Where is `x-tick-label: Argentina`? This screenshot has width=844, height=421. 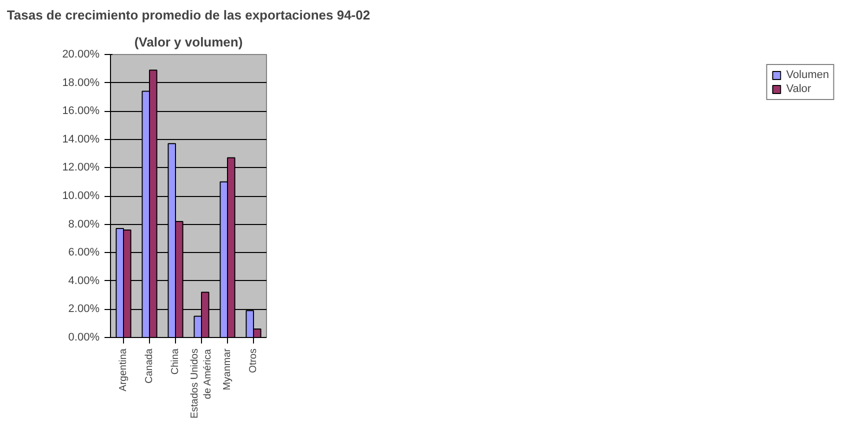 x-tick-label: Argentina is located at coordinates (123, 370).